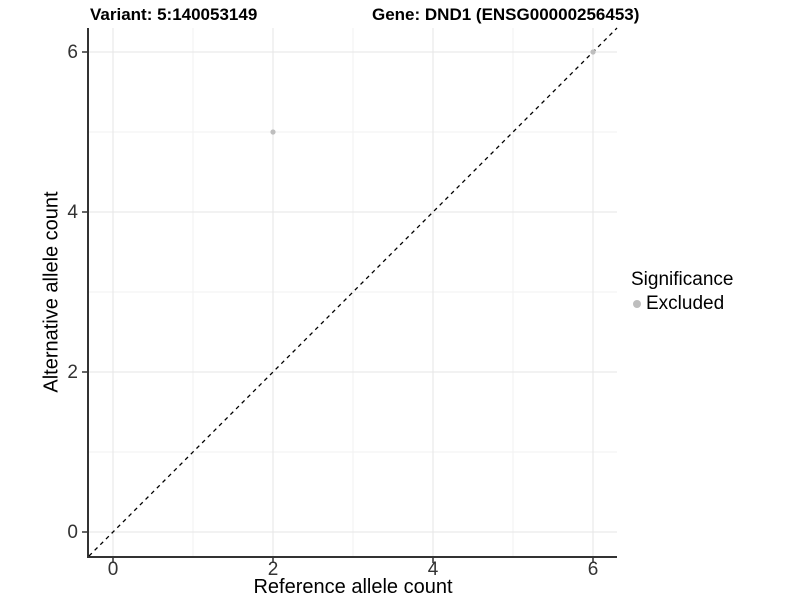 The image size is (800, 600). I want to click on x-axis-title: Reference allele count, so click(353, 587).